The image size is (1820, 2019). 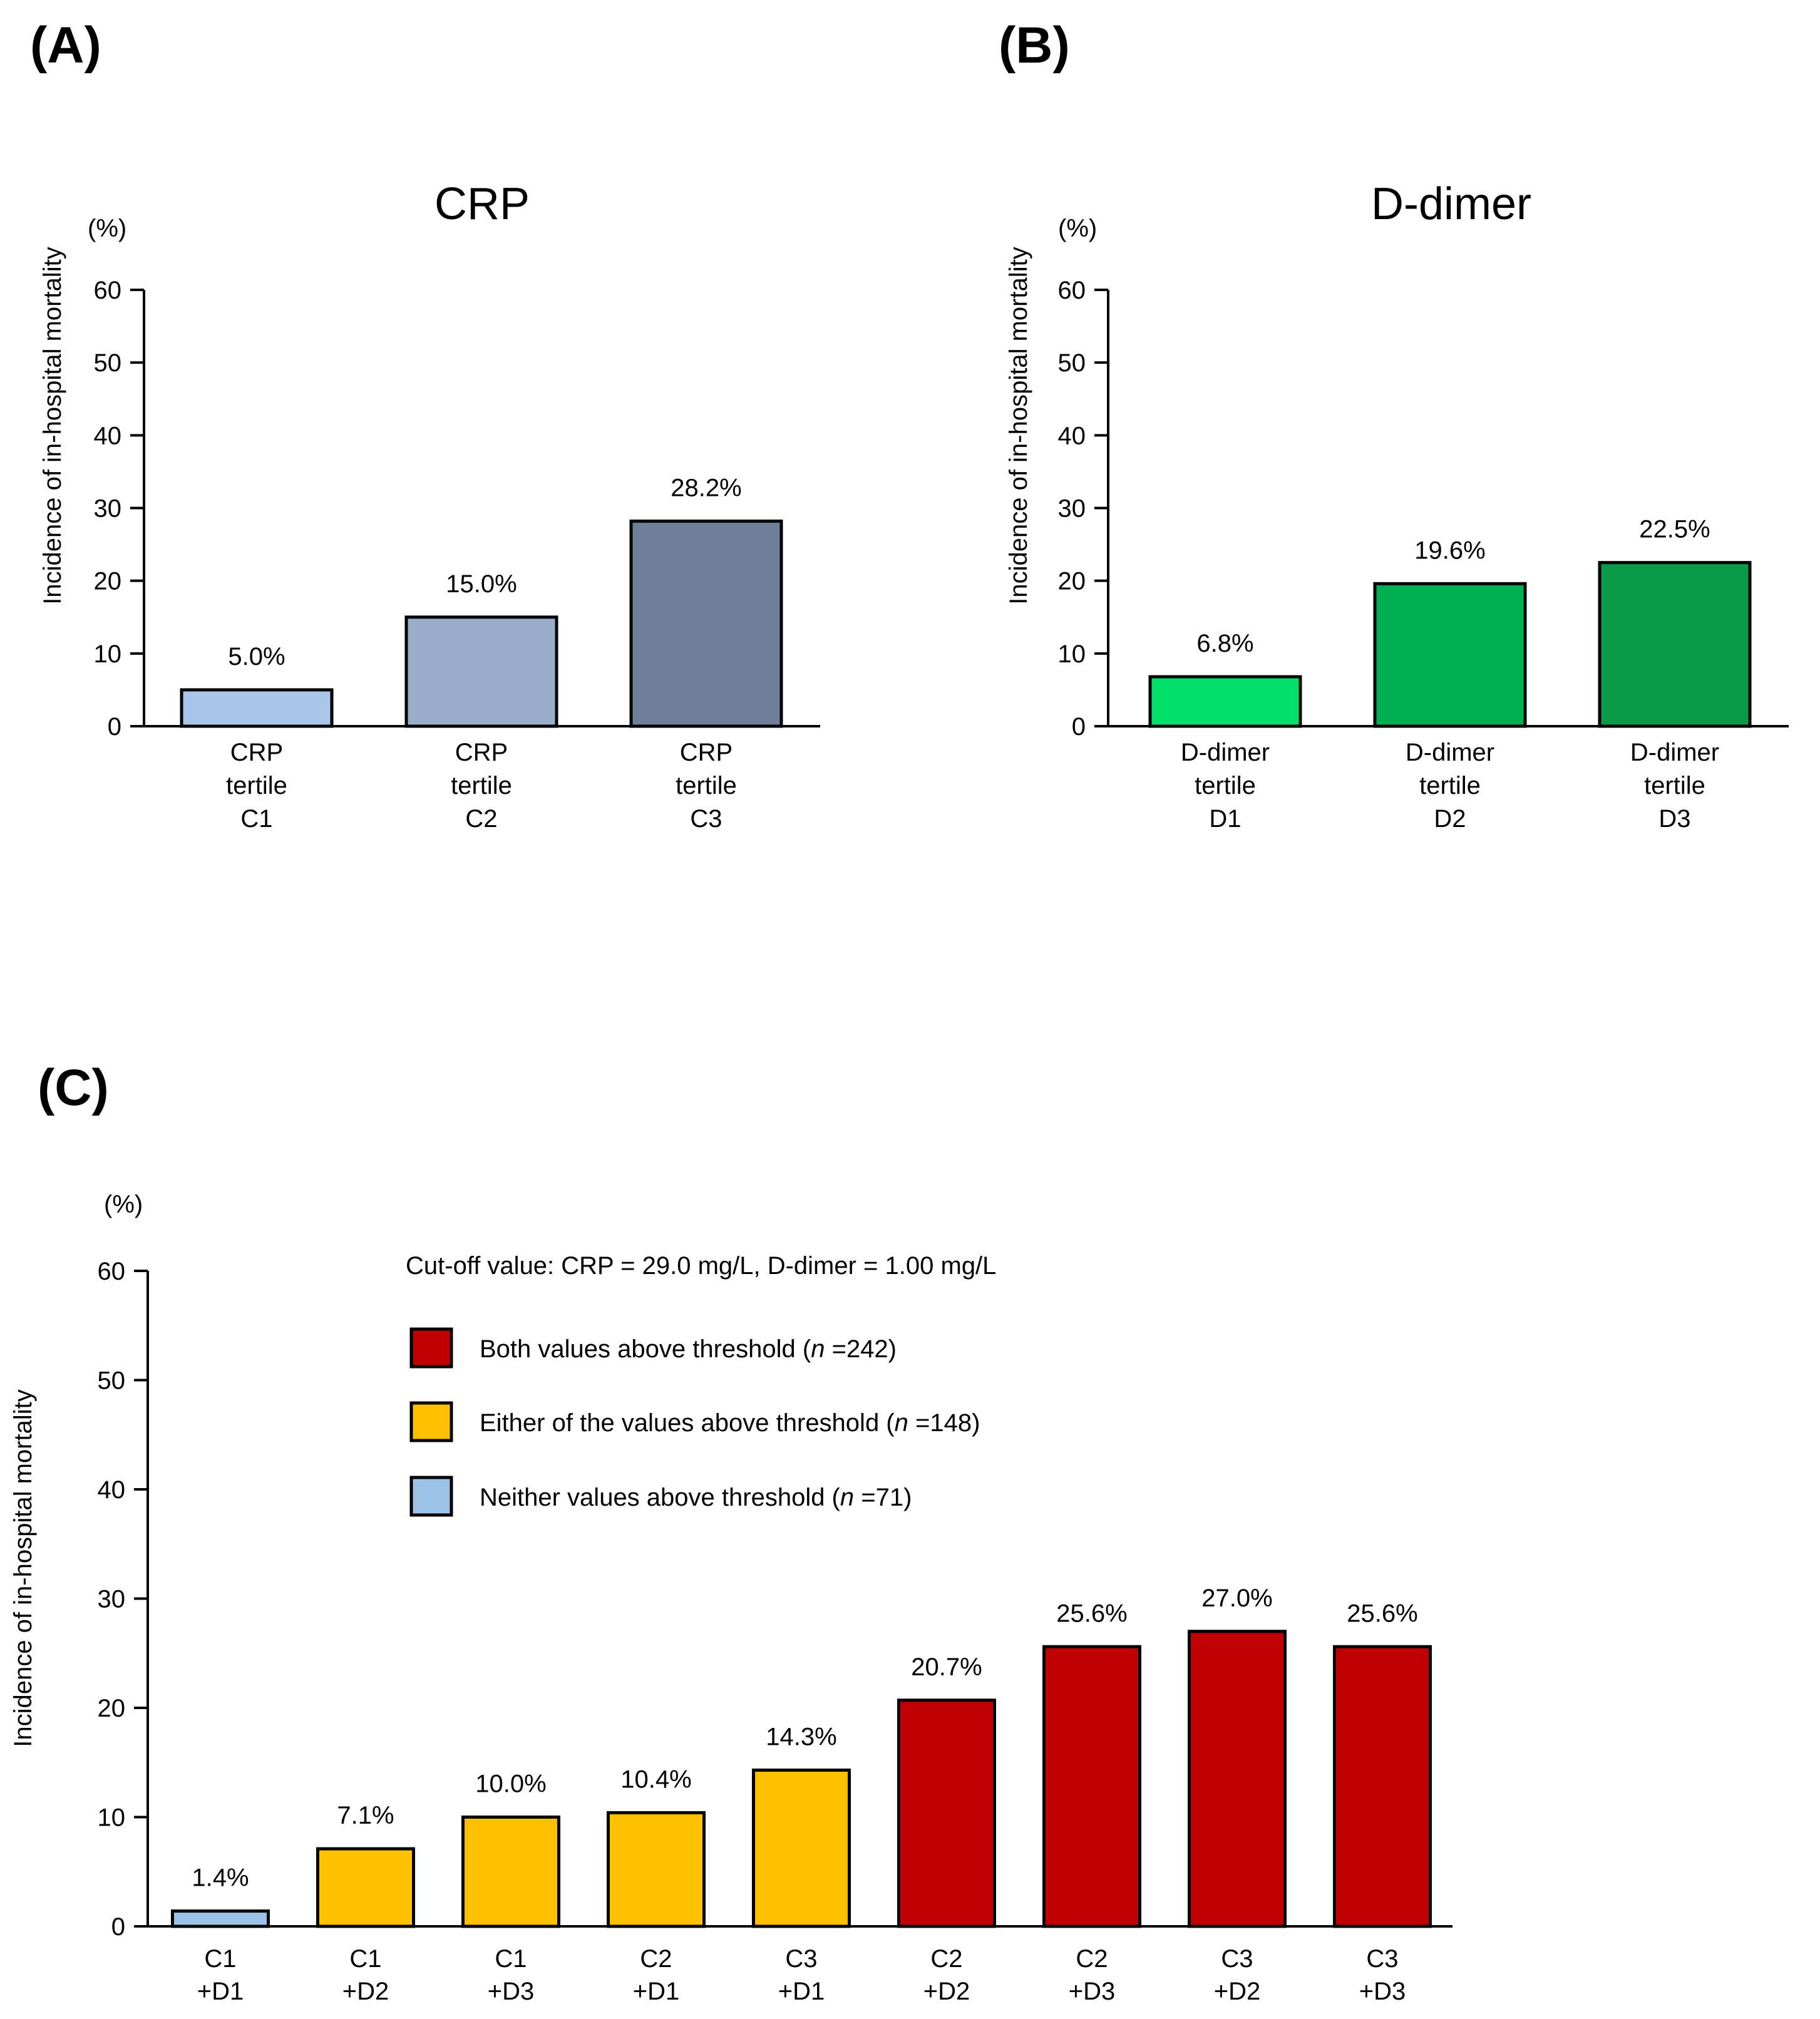 I want to click on y-axis-title-combo: Incidence of in-hospital mortality, so click(x=23, y=1568).